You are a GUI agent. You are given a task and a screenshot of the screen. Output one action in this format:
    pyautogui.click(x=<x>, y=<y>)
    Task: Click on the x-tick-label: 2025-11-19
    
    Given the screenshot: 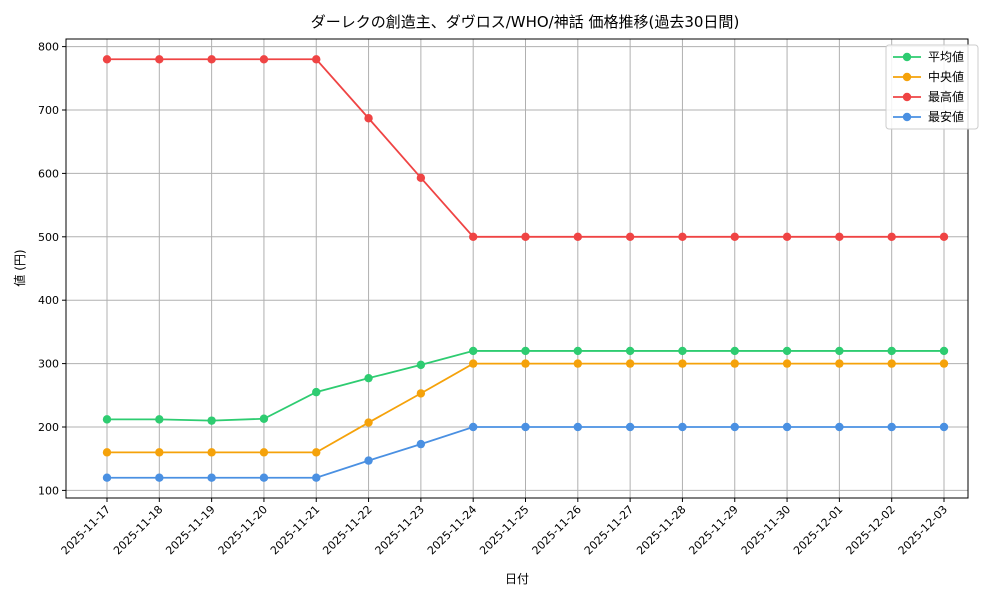 What is the action you would take?
    pyautogui.click(x=190, y=530)
    